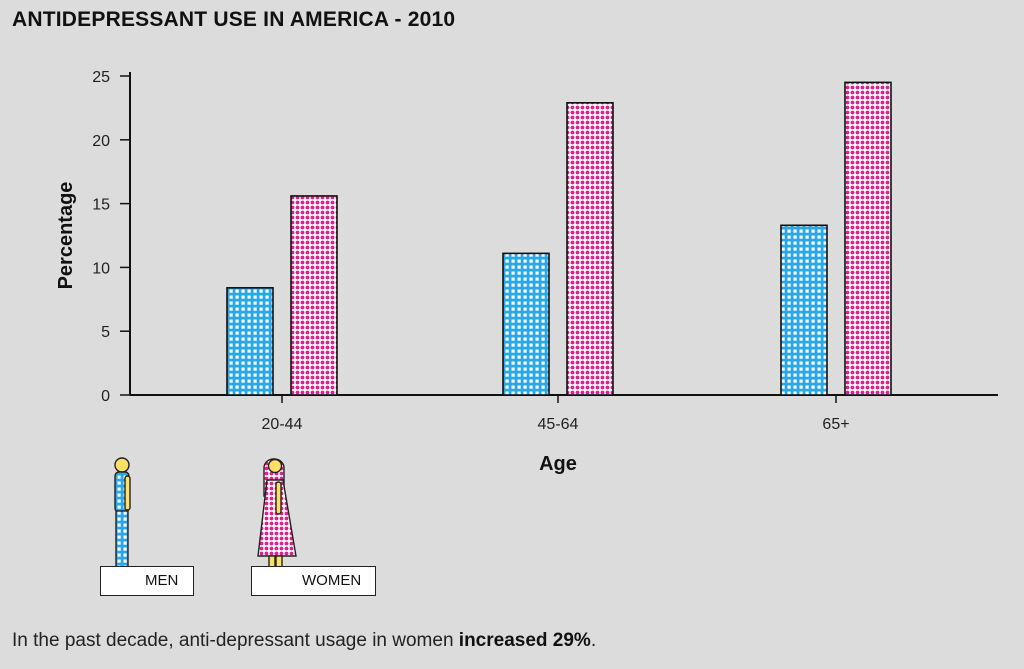 The width and height of the screenshot is (1024, 669). Describe the element at coordinates (277, 520) in the screenshot. I see `woman-figure-icon` at that location.